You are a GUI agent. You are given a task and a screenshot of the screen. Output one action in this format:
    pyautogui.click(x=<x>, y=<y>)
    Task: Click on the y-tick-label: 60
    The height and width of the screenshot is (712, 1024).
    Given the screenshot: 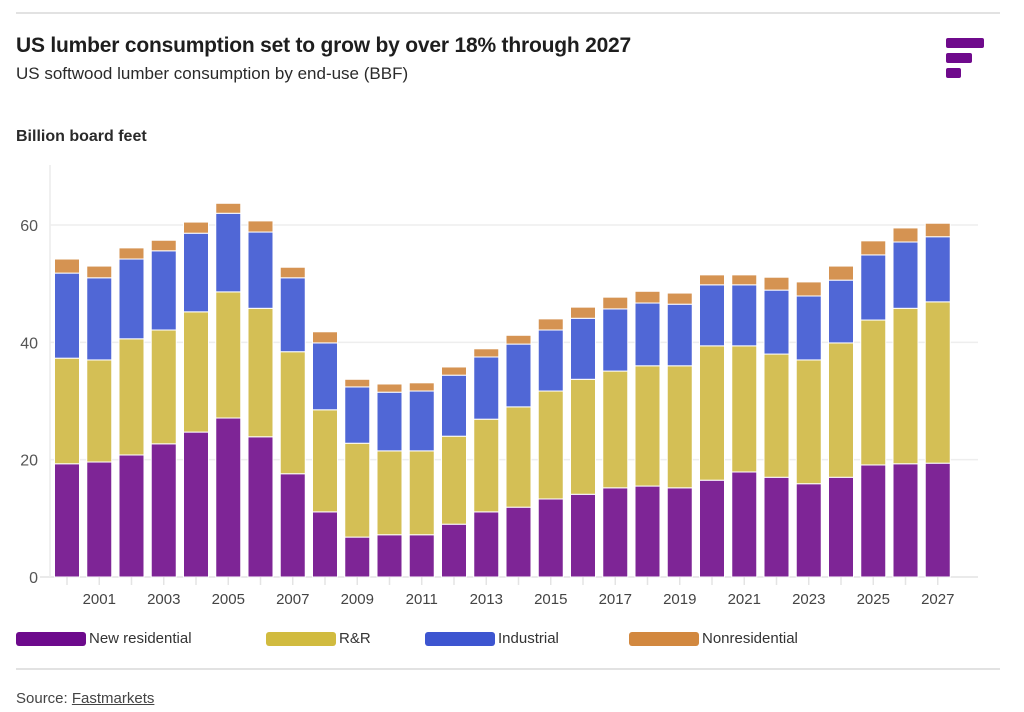 What is the action you would take?
    pyautogui.click(x=29, y=226)
    